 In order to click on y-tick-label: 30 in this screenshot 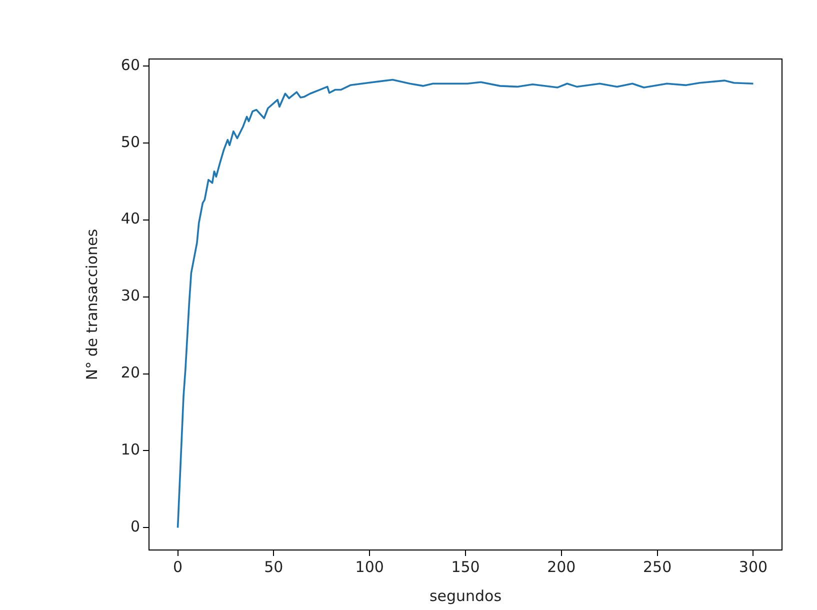, I will do `click(130, 295)`.